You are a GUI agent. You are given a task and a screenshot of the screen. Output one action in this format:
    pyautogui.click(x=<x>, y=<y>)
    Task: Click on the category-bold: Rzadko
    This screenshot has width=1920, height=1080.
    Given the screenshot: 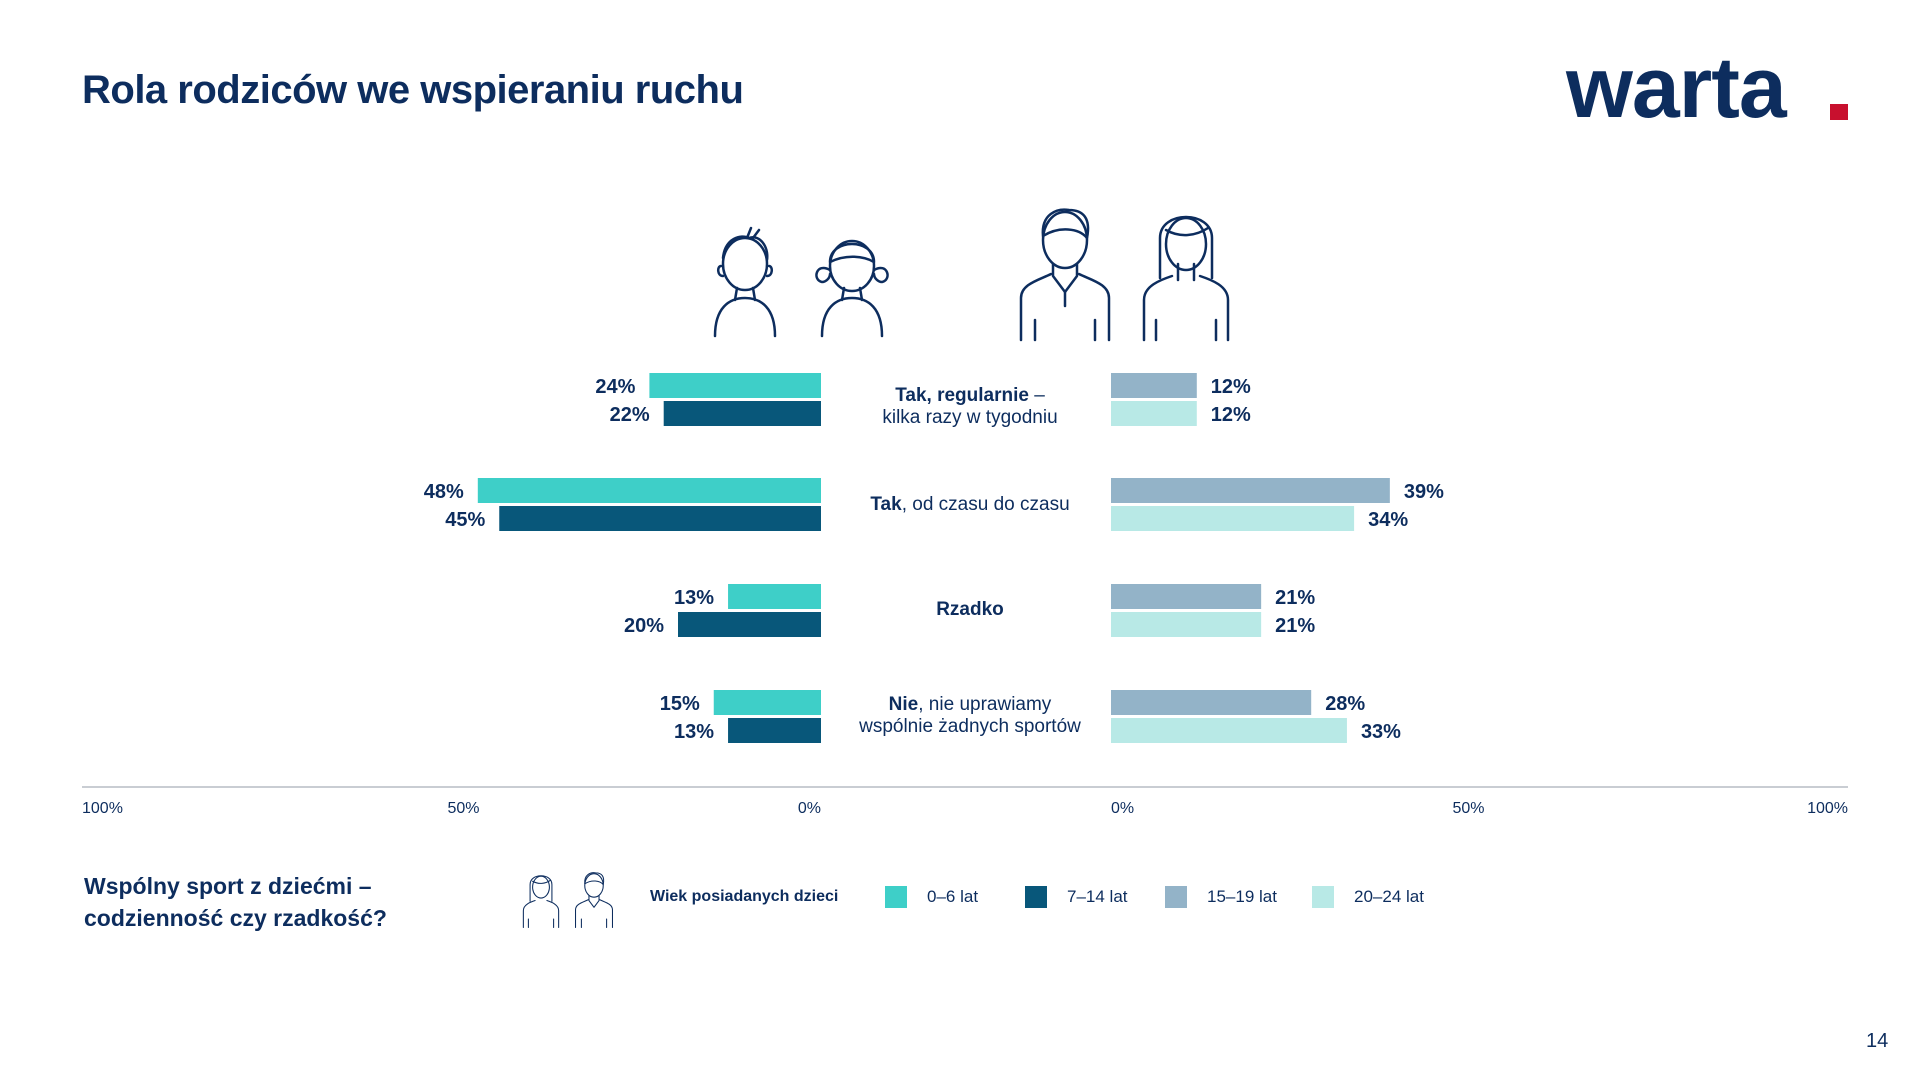 What is the action you would take?
    pyautogui.click(x=970, y=609)
    